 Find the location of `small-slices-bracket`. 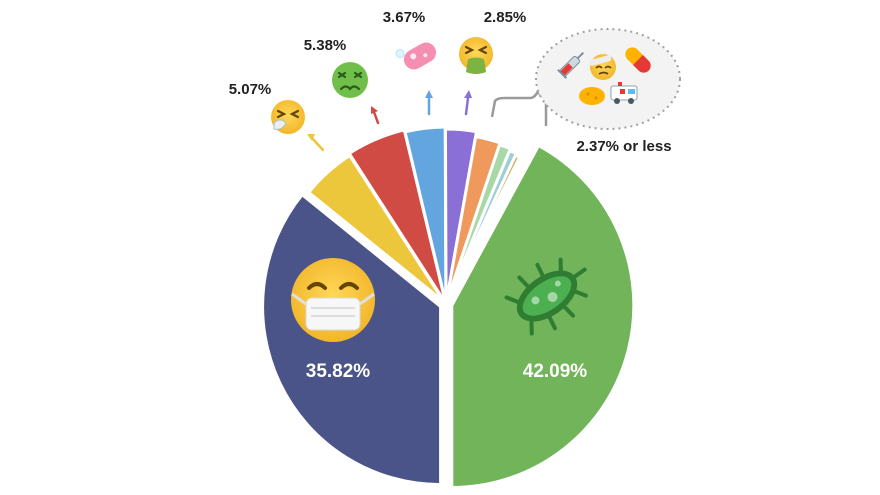

small-slices-bracket is located at coordinates (519, 107).